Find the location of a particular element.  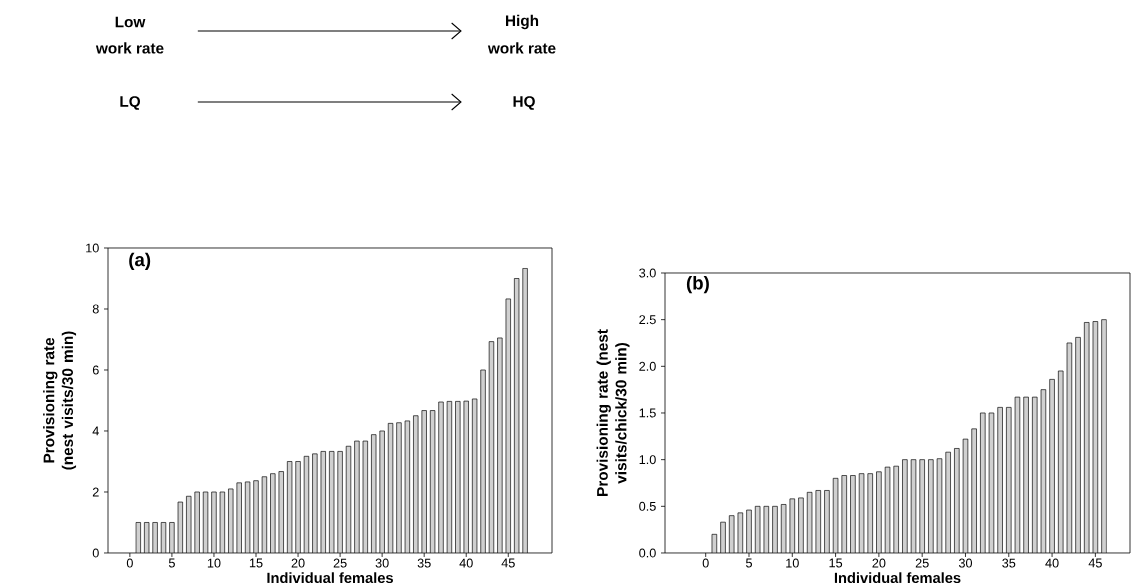

y-tick-label: 0 is located at coordinates (95, 553).